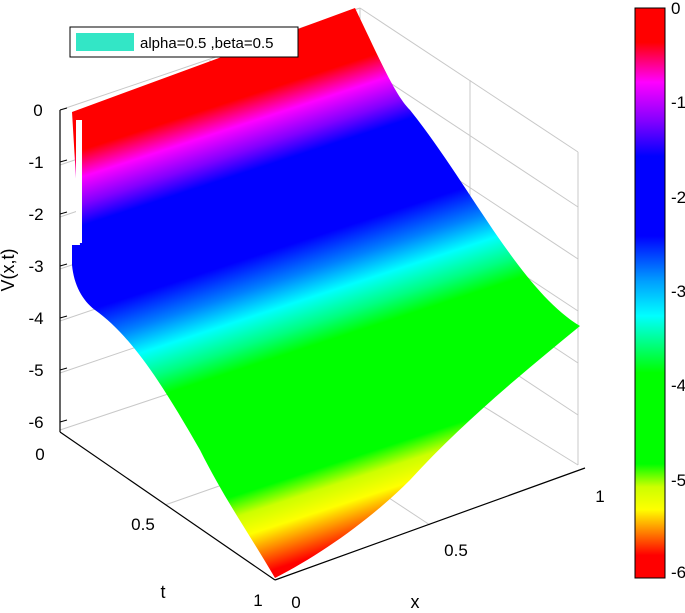 This screenshot has width=685, height=613. Describe the element at coordinates (35, 370) in the screenshot. I see `z-tick-label: -5` at that location.